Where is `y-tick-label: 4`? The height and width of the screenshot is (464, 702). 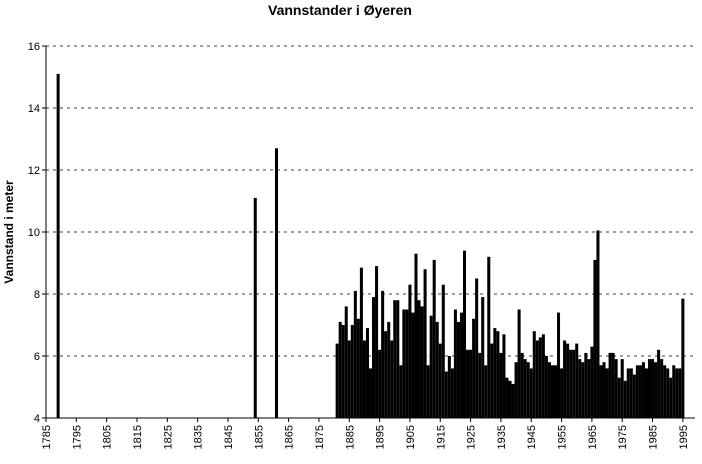
y-tick-label: 4 is located at coordinates (37, 419).